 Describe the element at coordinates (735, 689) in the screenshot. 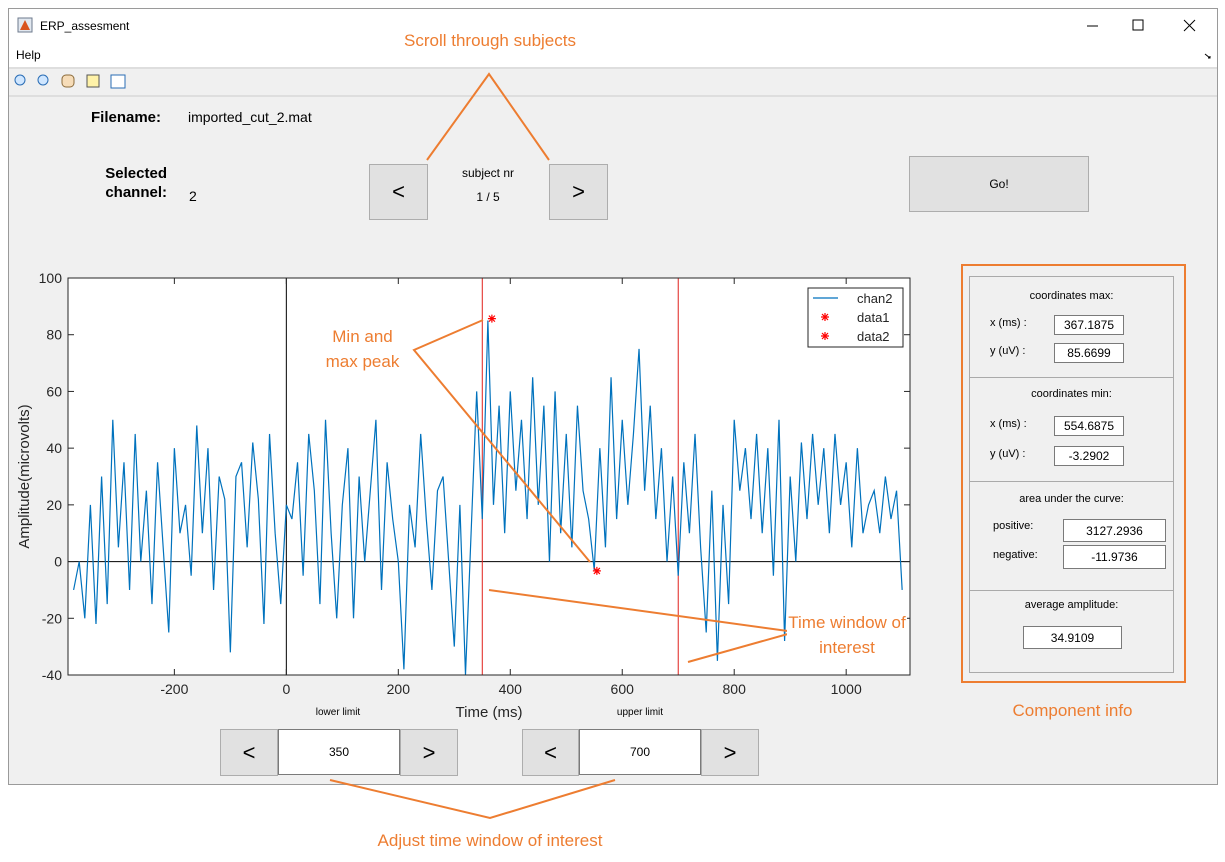

I see `x-tick-label: 800` at that location.